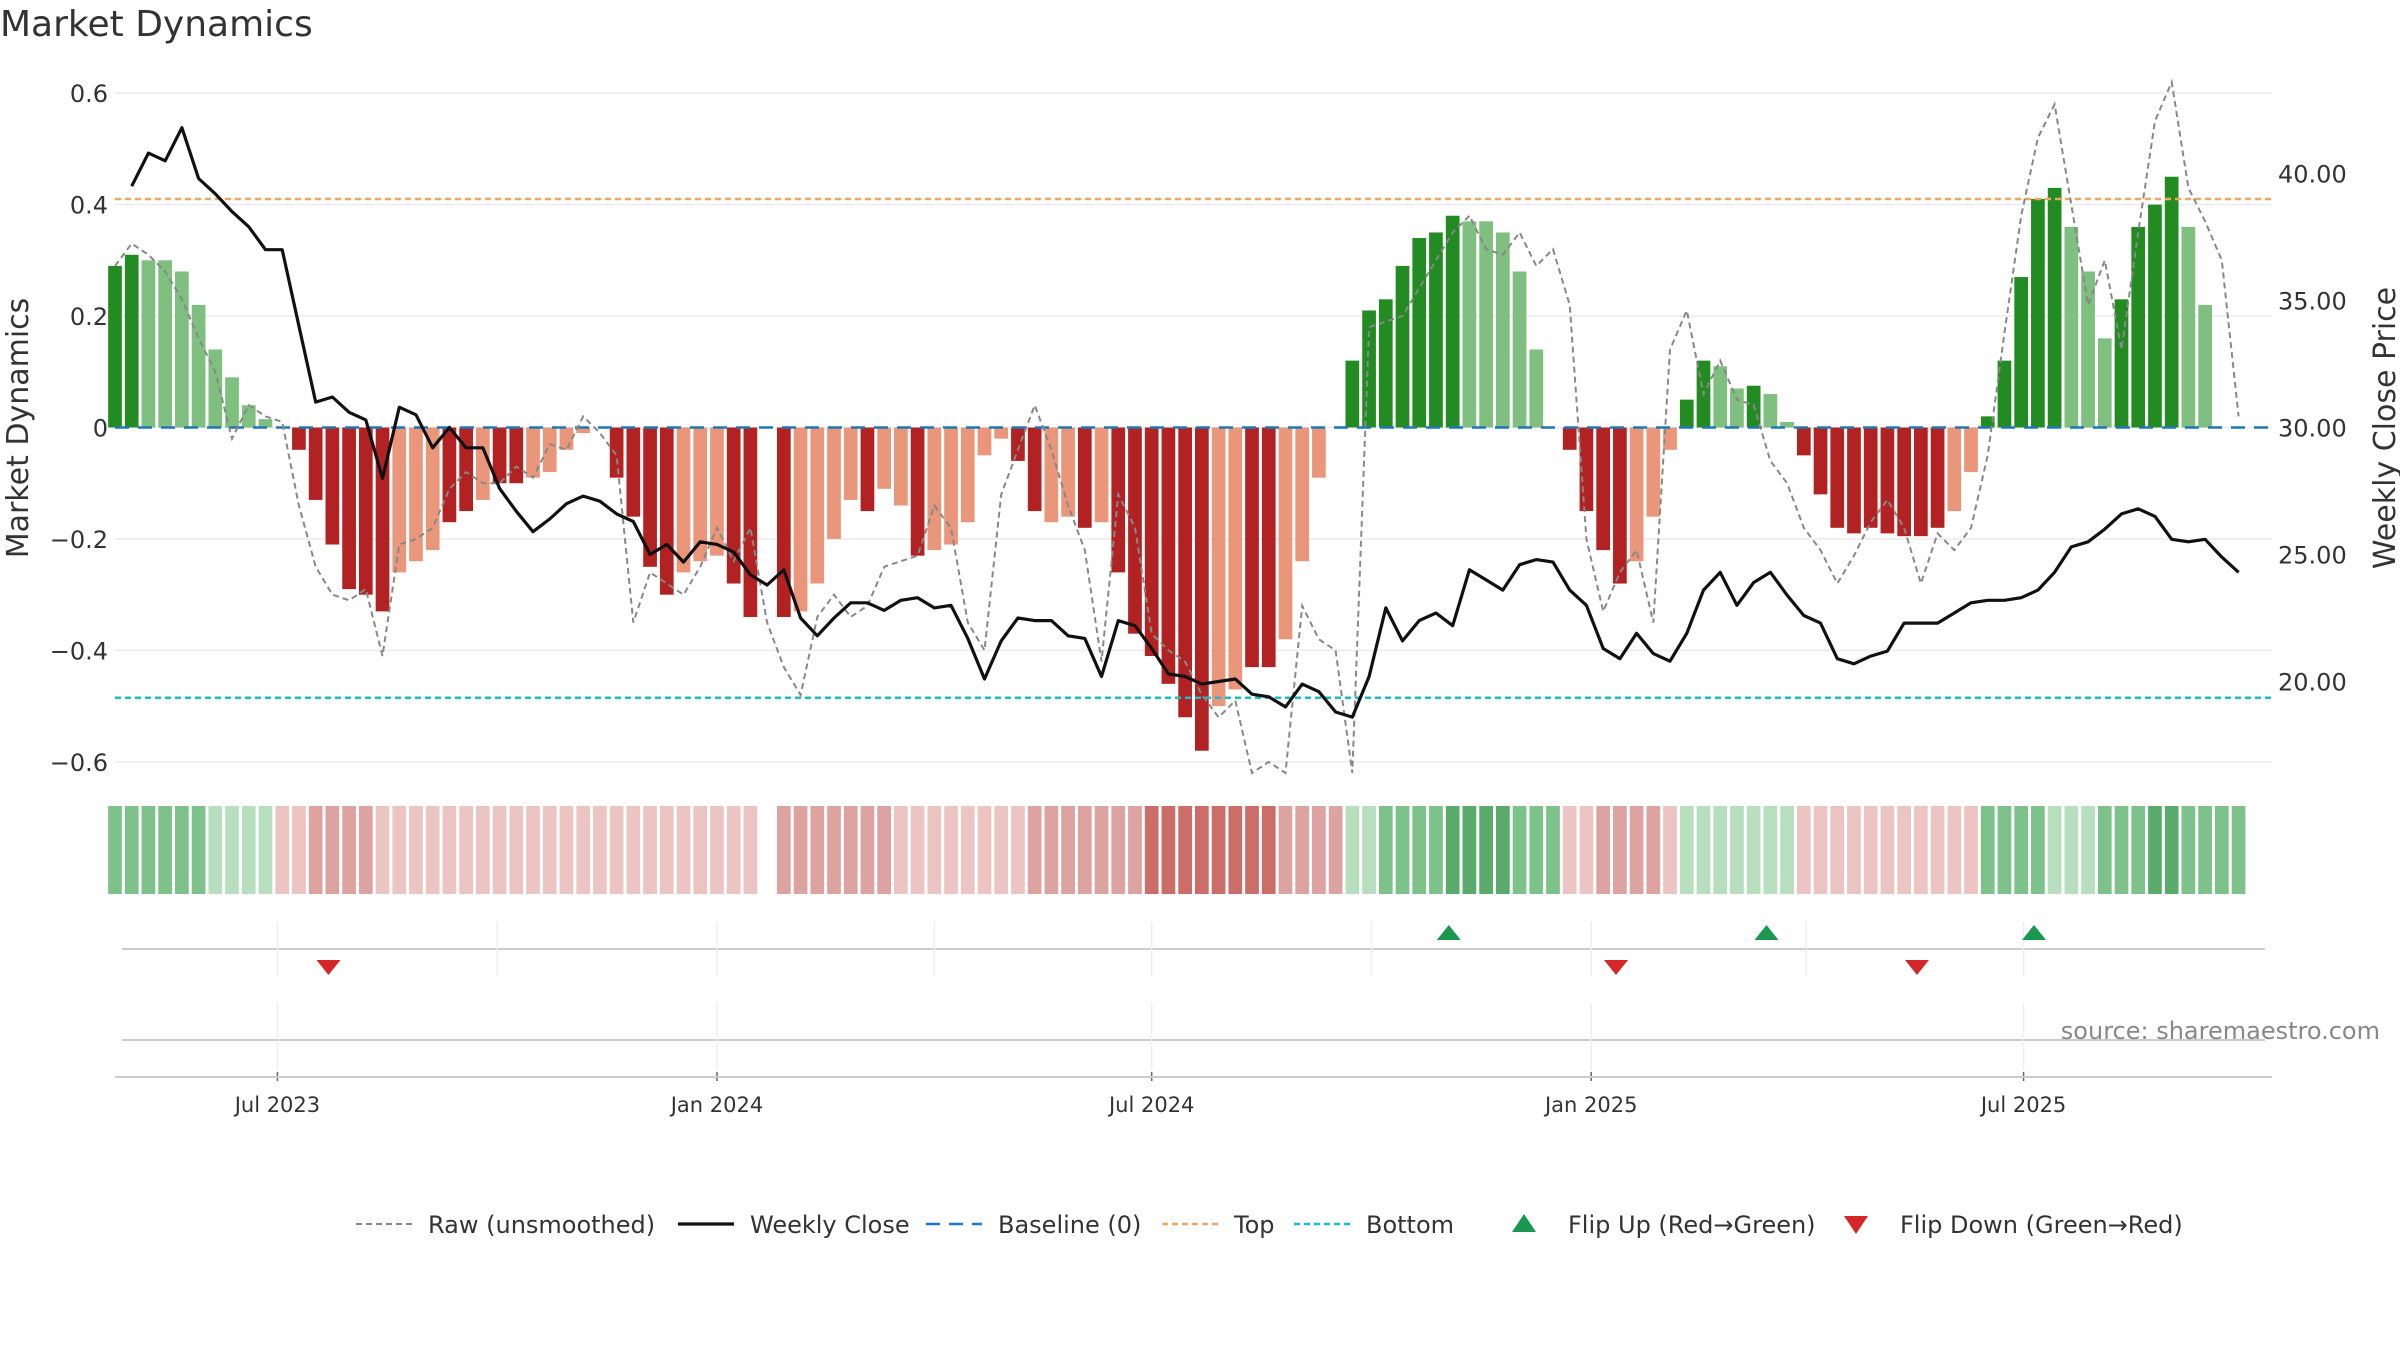 The width and height of the screenshot is (2400, 1350). What do you see at coordinates (1193, 949) in the screenshot?
I see `flip-panel` at bounding box center [1193, 949].